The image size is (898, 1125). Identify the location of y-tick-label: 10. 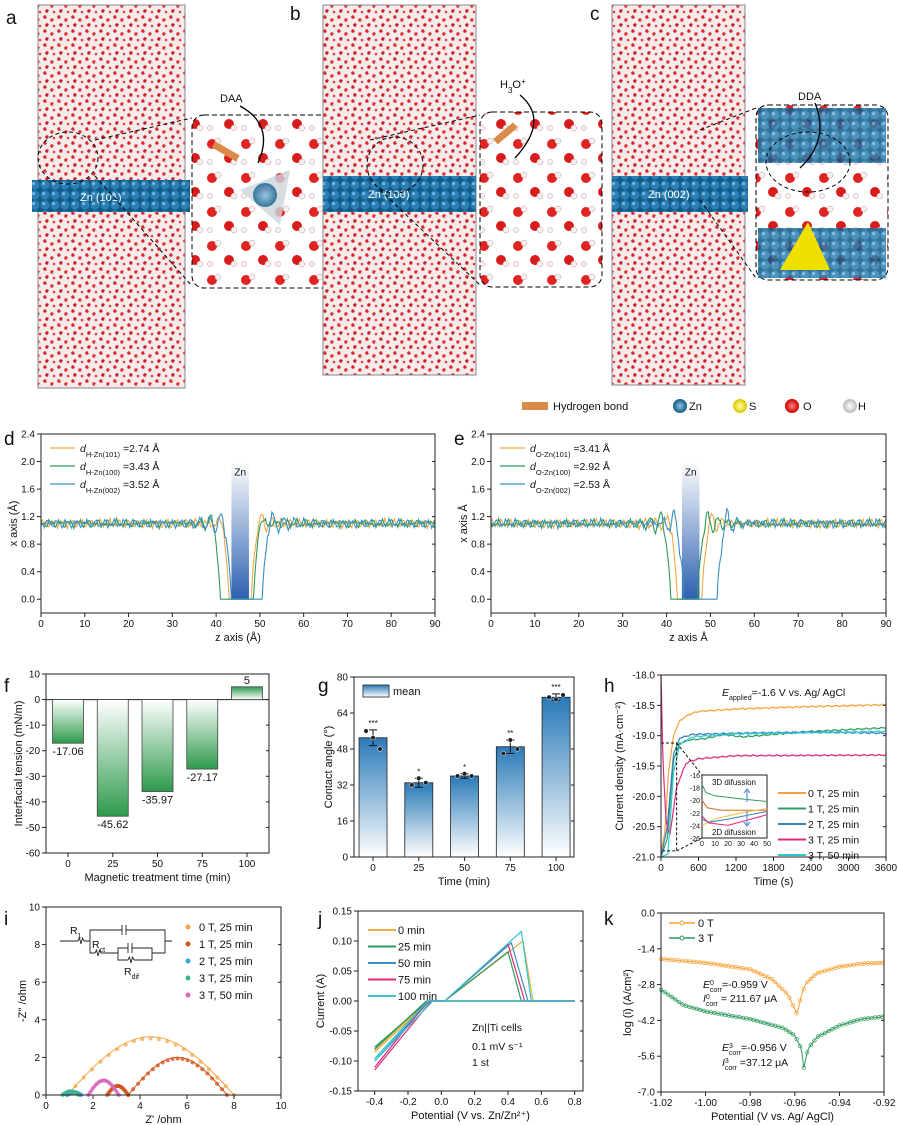
(35, 675).